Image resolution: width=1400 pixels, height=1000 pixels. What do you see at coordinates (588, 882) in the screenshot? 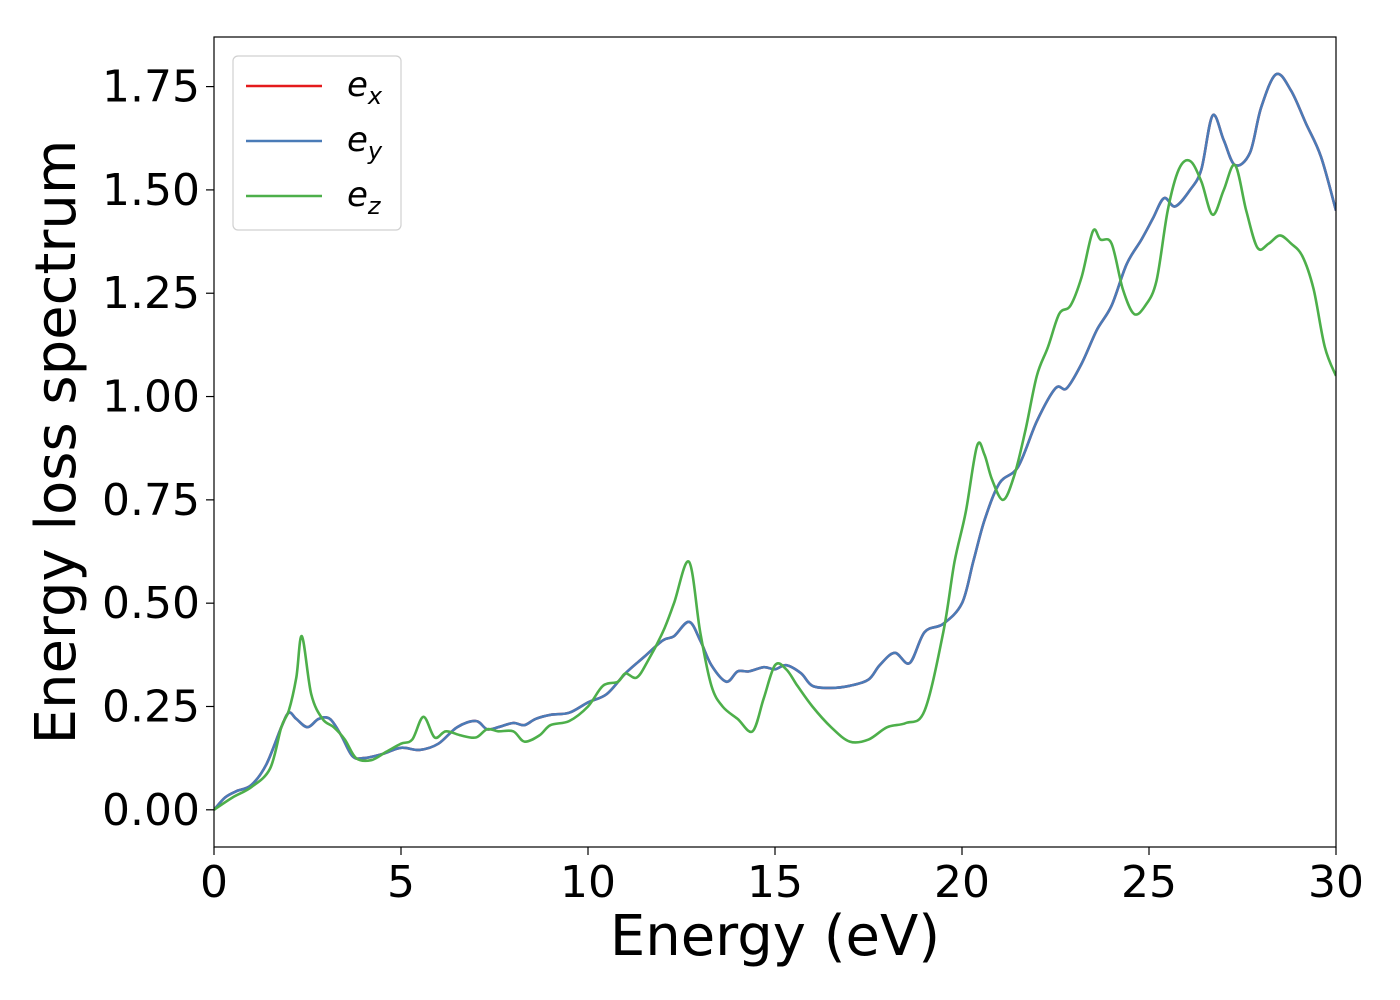
I see `x-tick-label: 10` at bounding box center [588, 882].